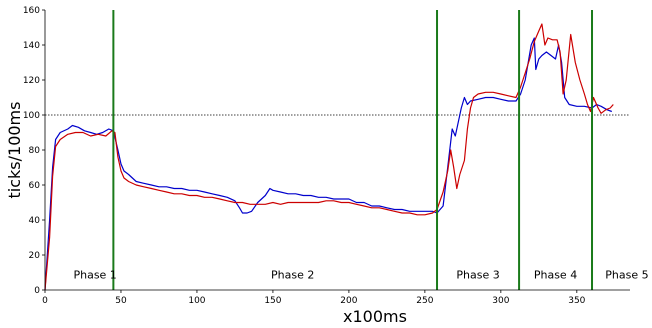 The width and height of the screenshot is (652, 328). I want to click on y-tick-label: 0, so click(37, 291).